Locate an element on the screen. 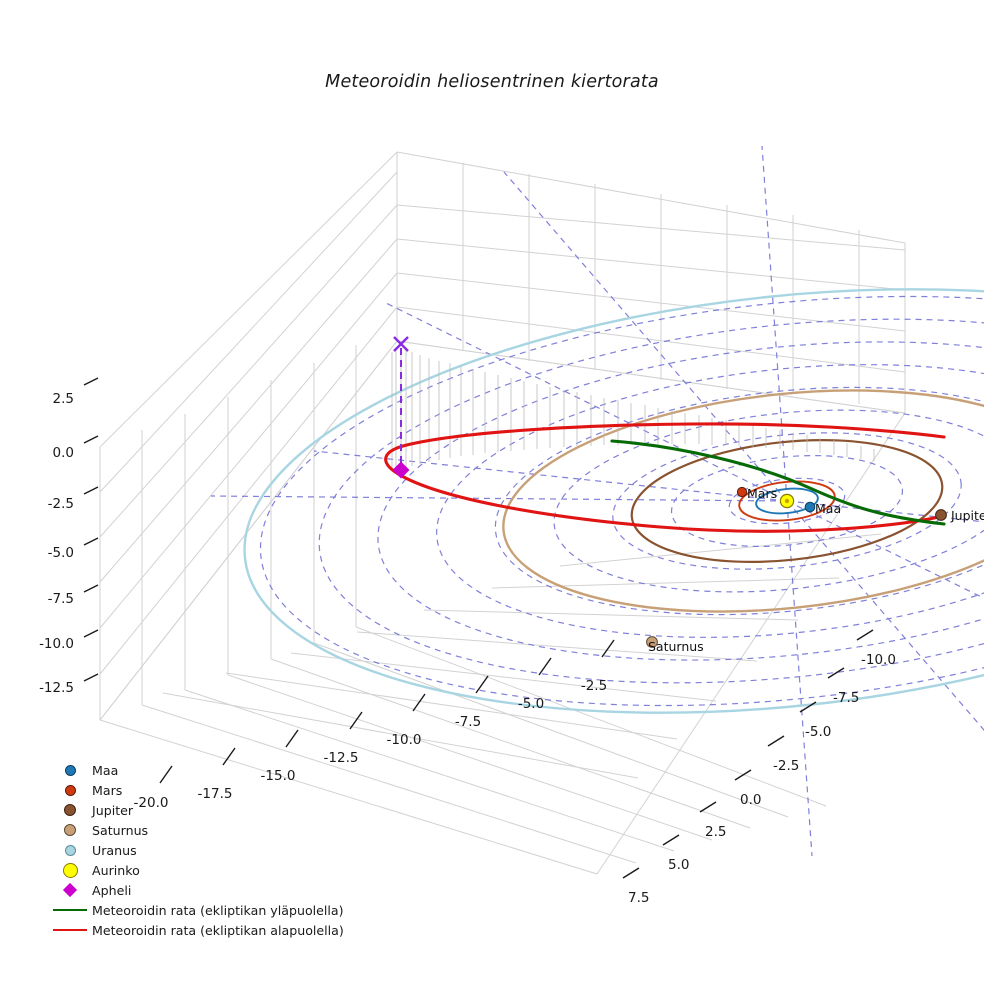 This screenshot has height=984, width=984. x-tick: -17.5 is located at coordinates (215, 794).